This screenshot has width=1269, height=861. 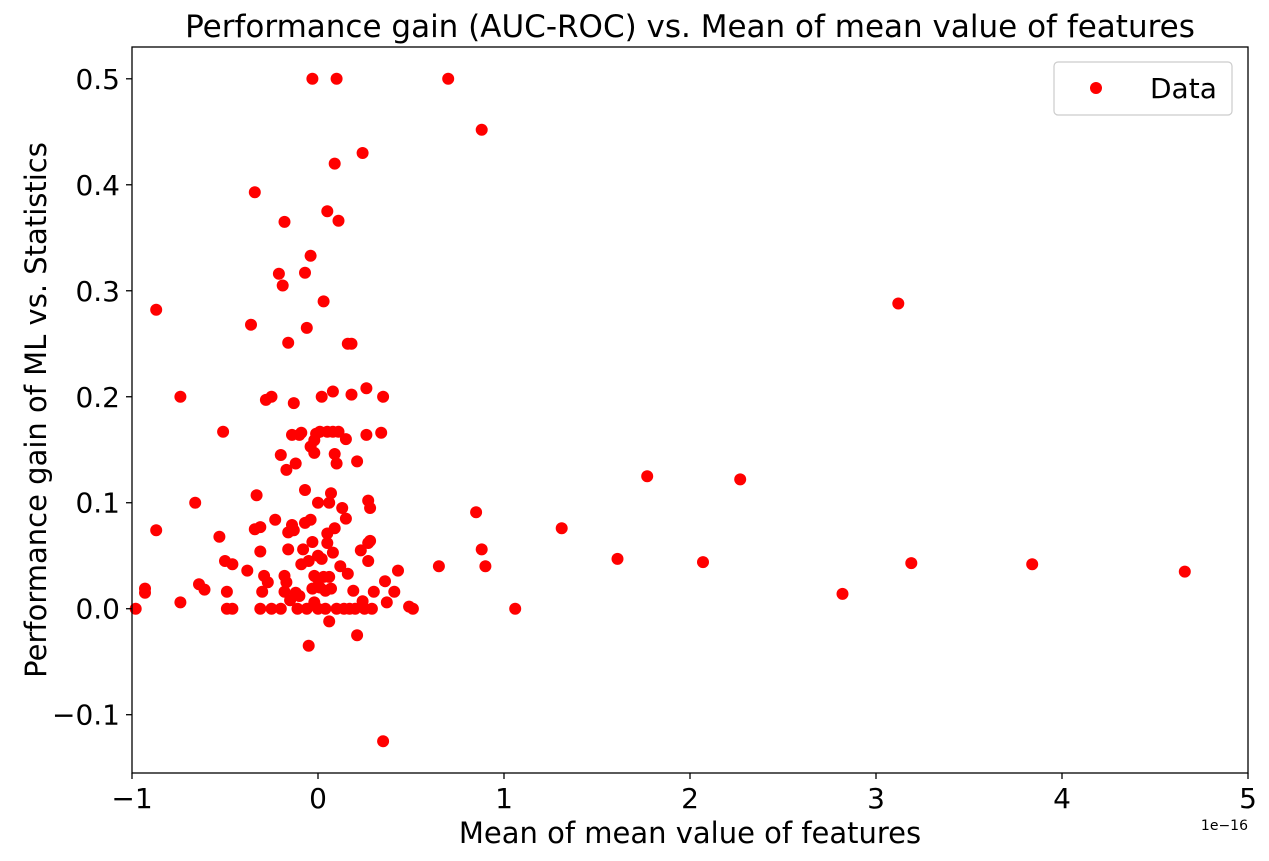 What do you see at coordinates (36, 410) in the screenshot?
I see `y-axis-label: Performance gain of ML vs. Statistics` at bounding box center [36, 410].